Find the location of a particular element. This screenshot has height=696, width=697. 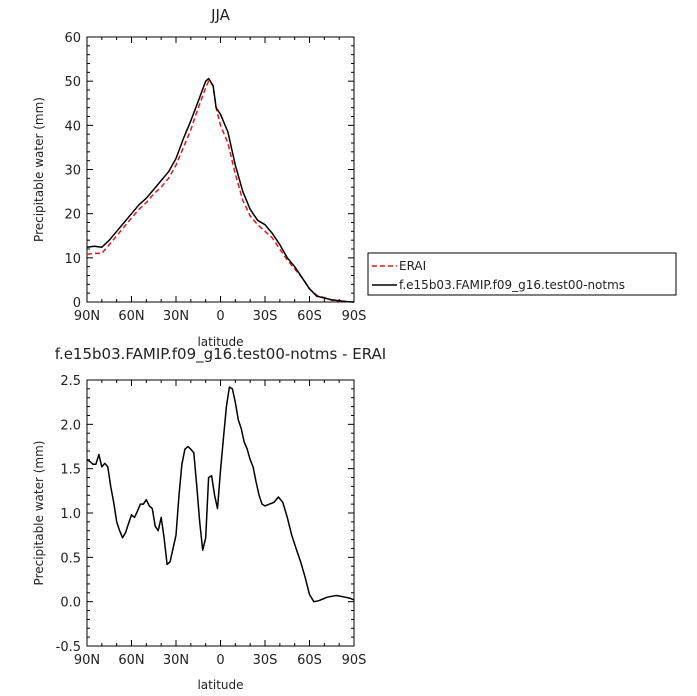

y-tick-label: 30 is located at coordinates (72, 171).